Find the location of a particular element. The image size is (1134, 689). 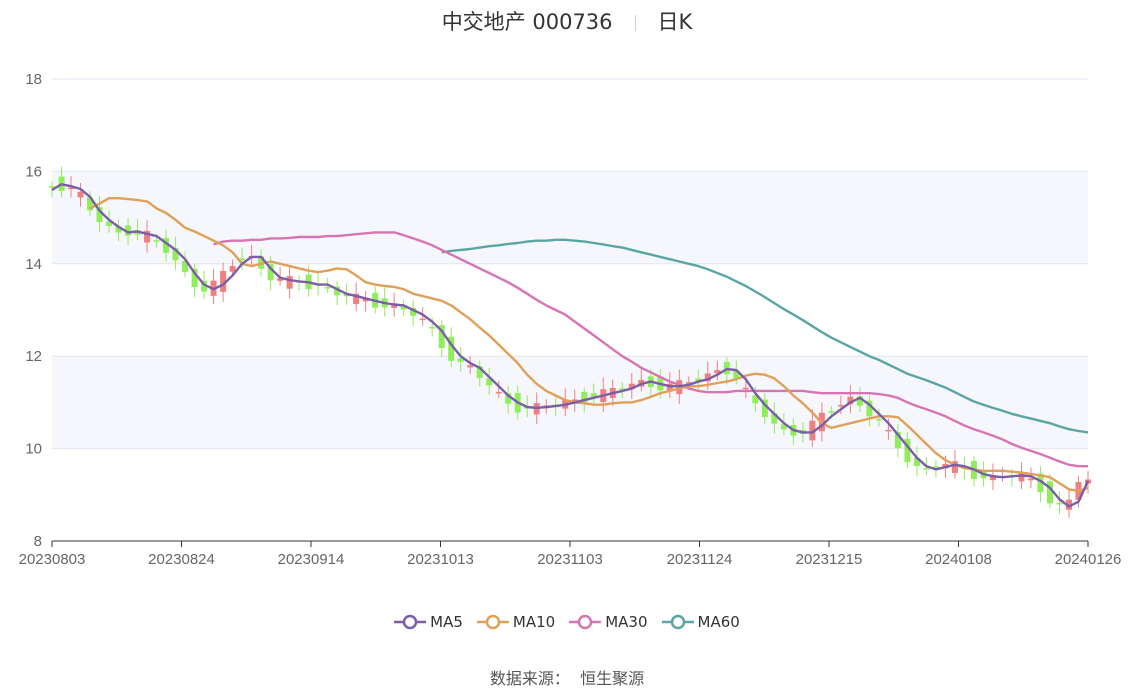

stock-title: 中交地产 000736 is located at coordinates (527, 22).